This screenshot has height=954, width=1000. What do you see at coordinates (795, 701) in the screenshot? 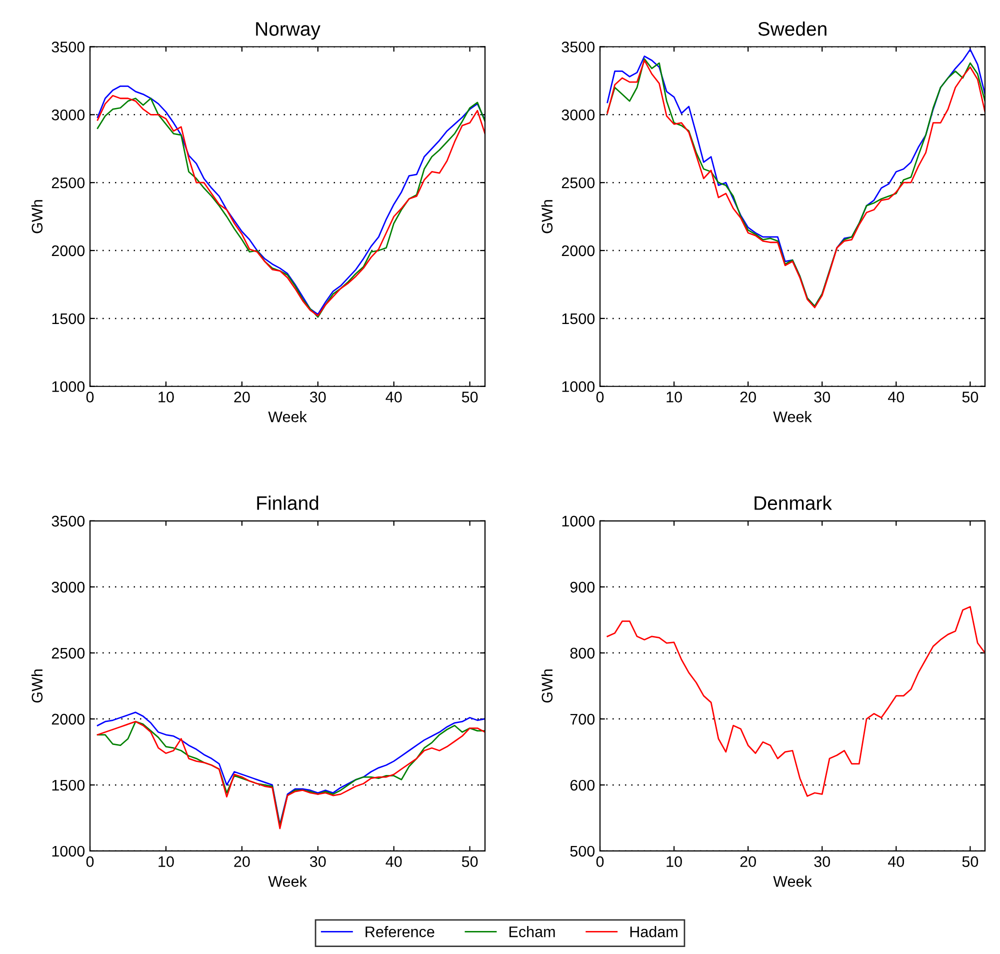
I see `line-series` at bounding box center [795, 701].